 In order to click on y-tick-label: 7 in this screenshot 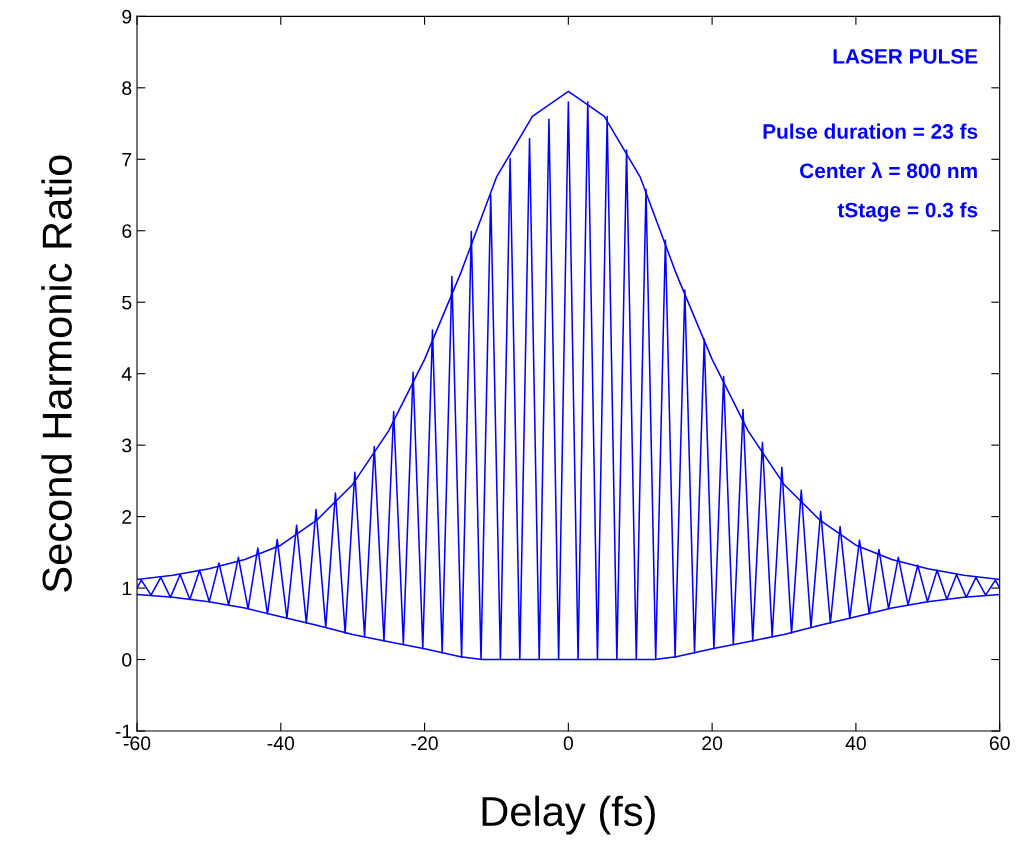, I will do `click(127, 159)`.